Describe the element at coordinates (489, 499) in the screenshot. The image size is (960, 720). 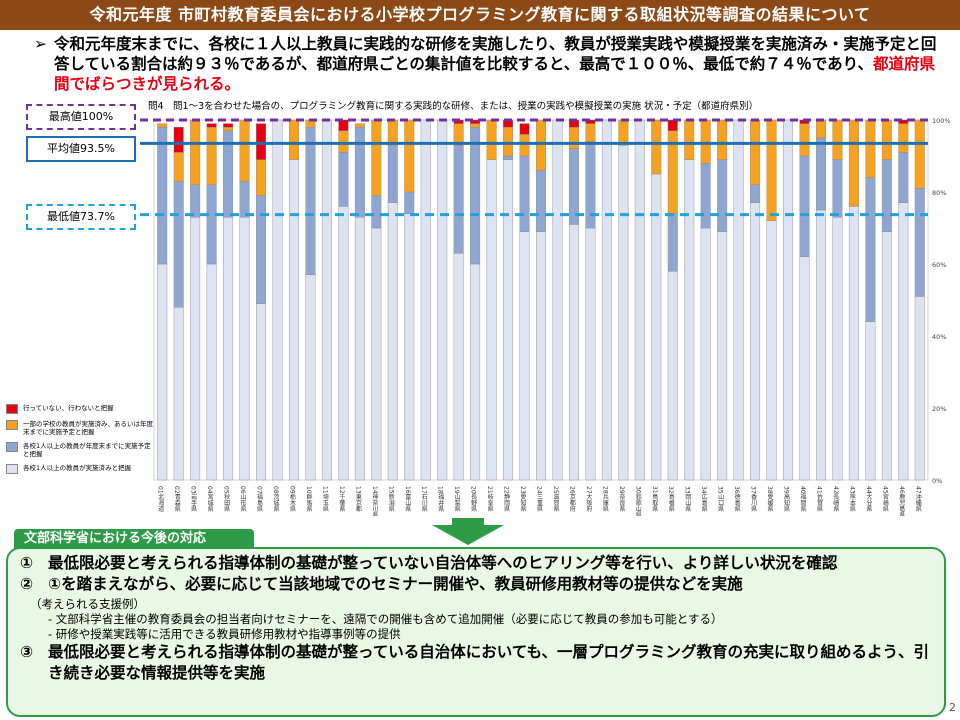
I see `x-tick-label: 21岐阜県` at that location.